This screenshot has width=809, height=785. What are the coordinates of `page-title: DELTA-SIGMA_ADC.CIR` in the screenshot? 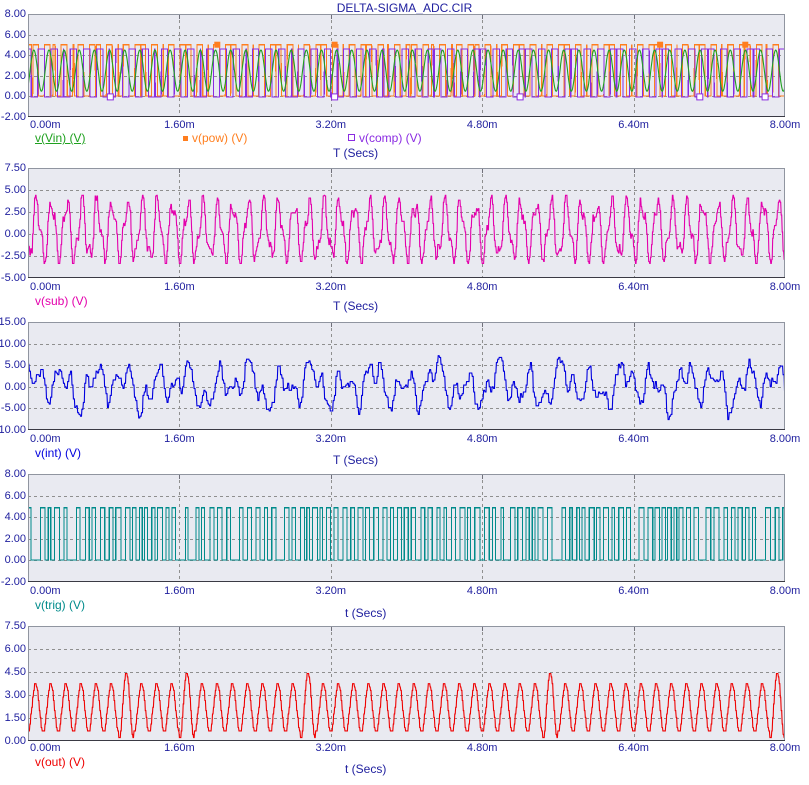 It's located at (404, 8).